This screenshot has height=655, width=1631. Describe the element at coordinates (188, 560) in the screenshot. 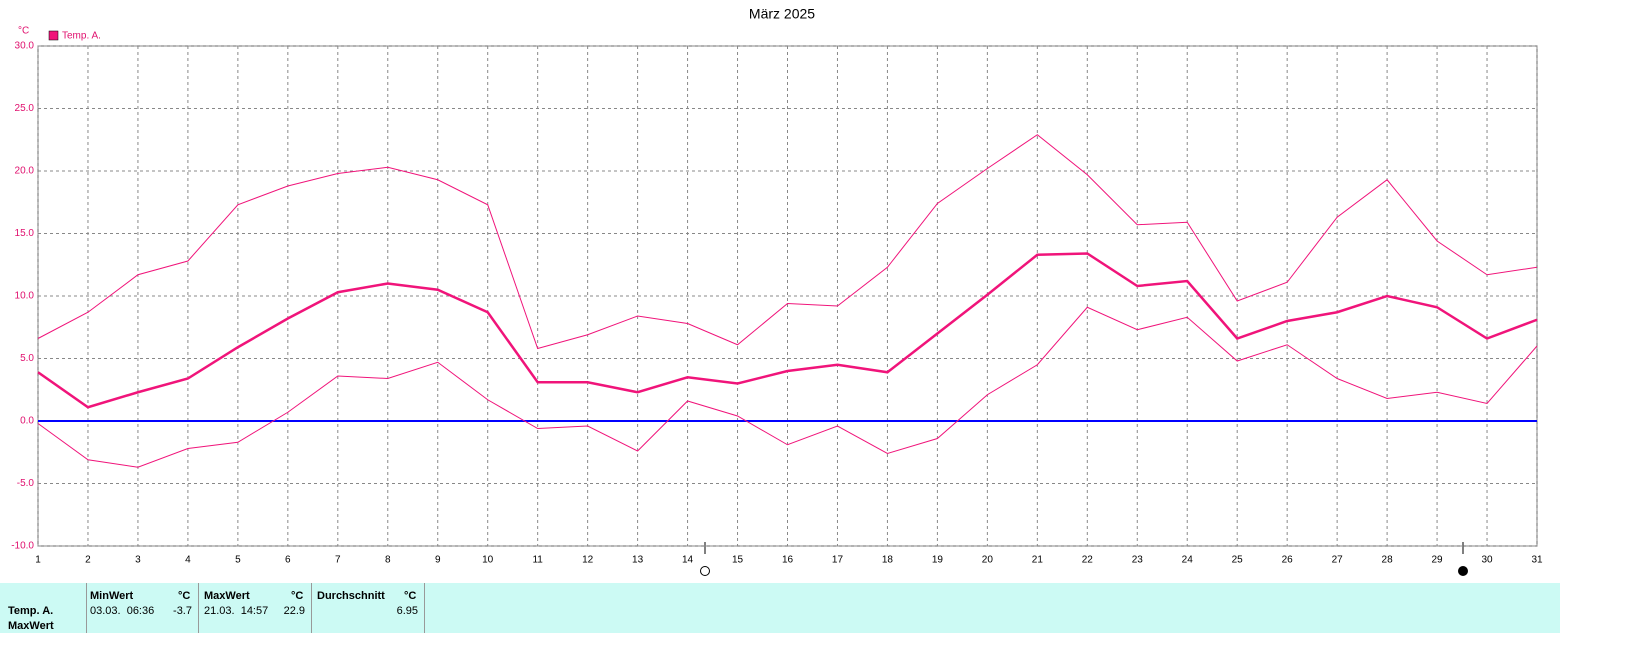

I see `x-tick-label: 4` at that location.